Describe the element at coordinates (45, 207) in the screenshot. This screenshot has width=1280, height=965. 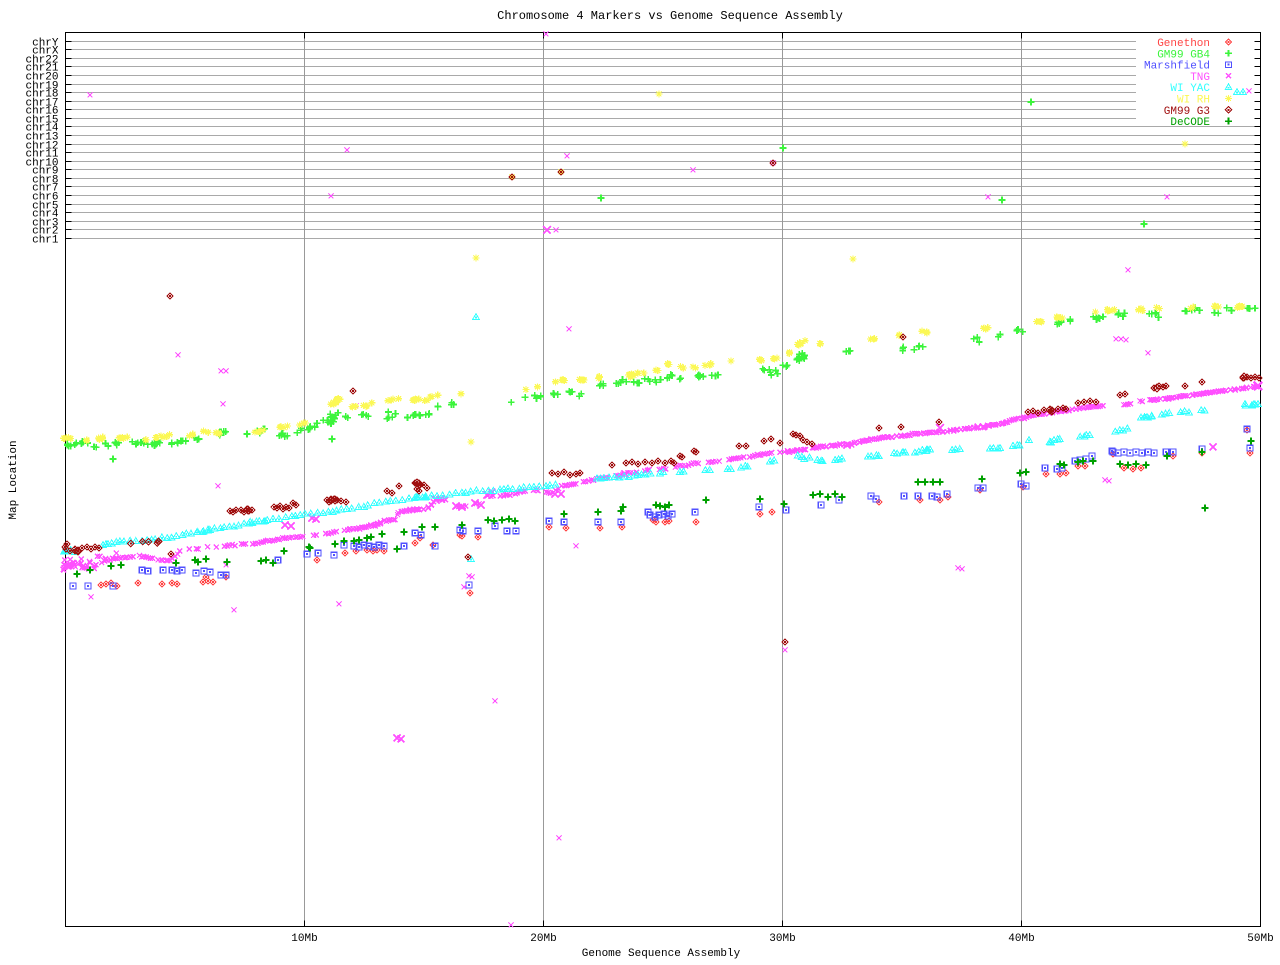
I see `svg-text: chr5` at that location.